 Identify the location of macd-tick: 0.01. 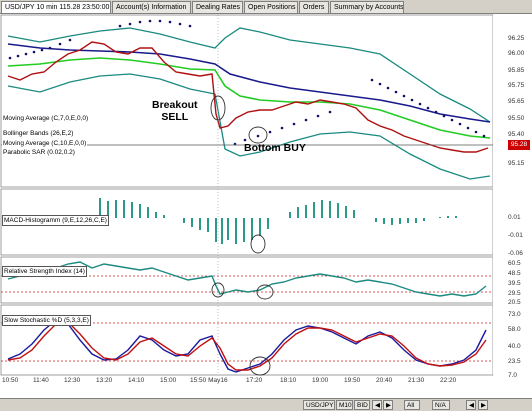
(514, 217).